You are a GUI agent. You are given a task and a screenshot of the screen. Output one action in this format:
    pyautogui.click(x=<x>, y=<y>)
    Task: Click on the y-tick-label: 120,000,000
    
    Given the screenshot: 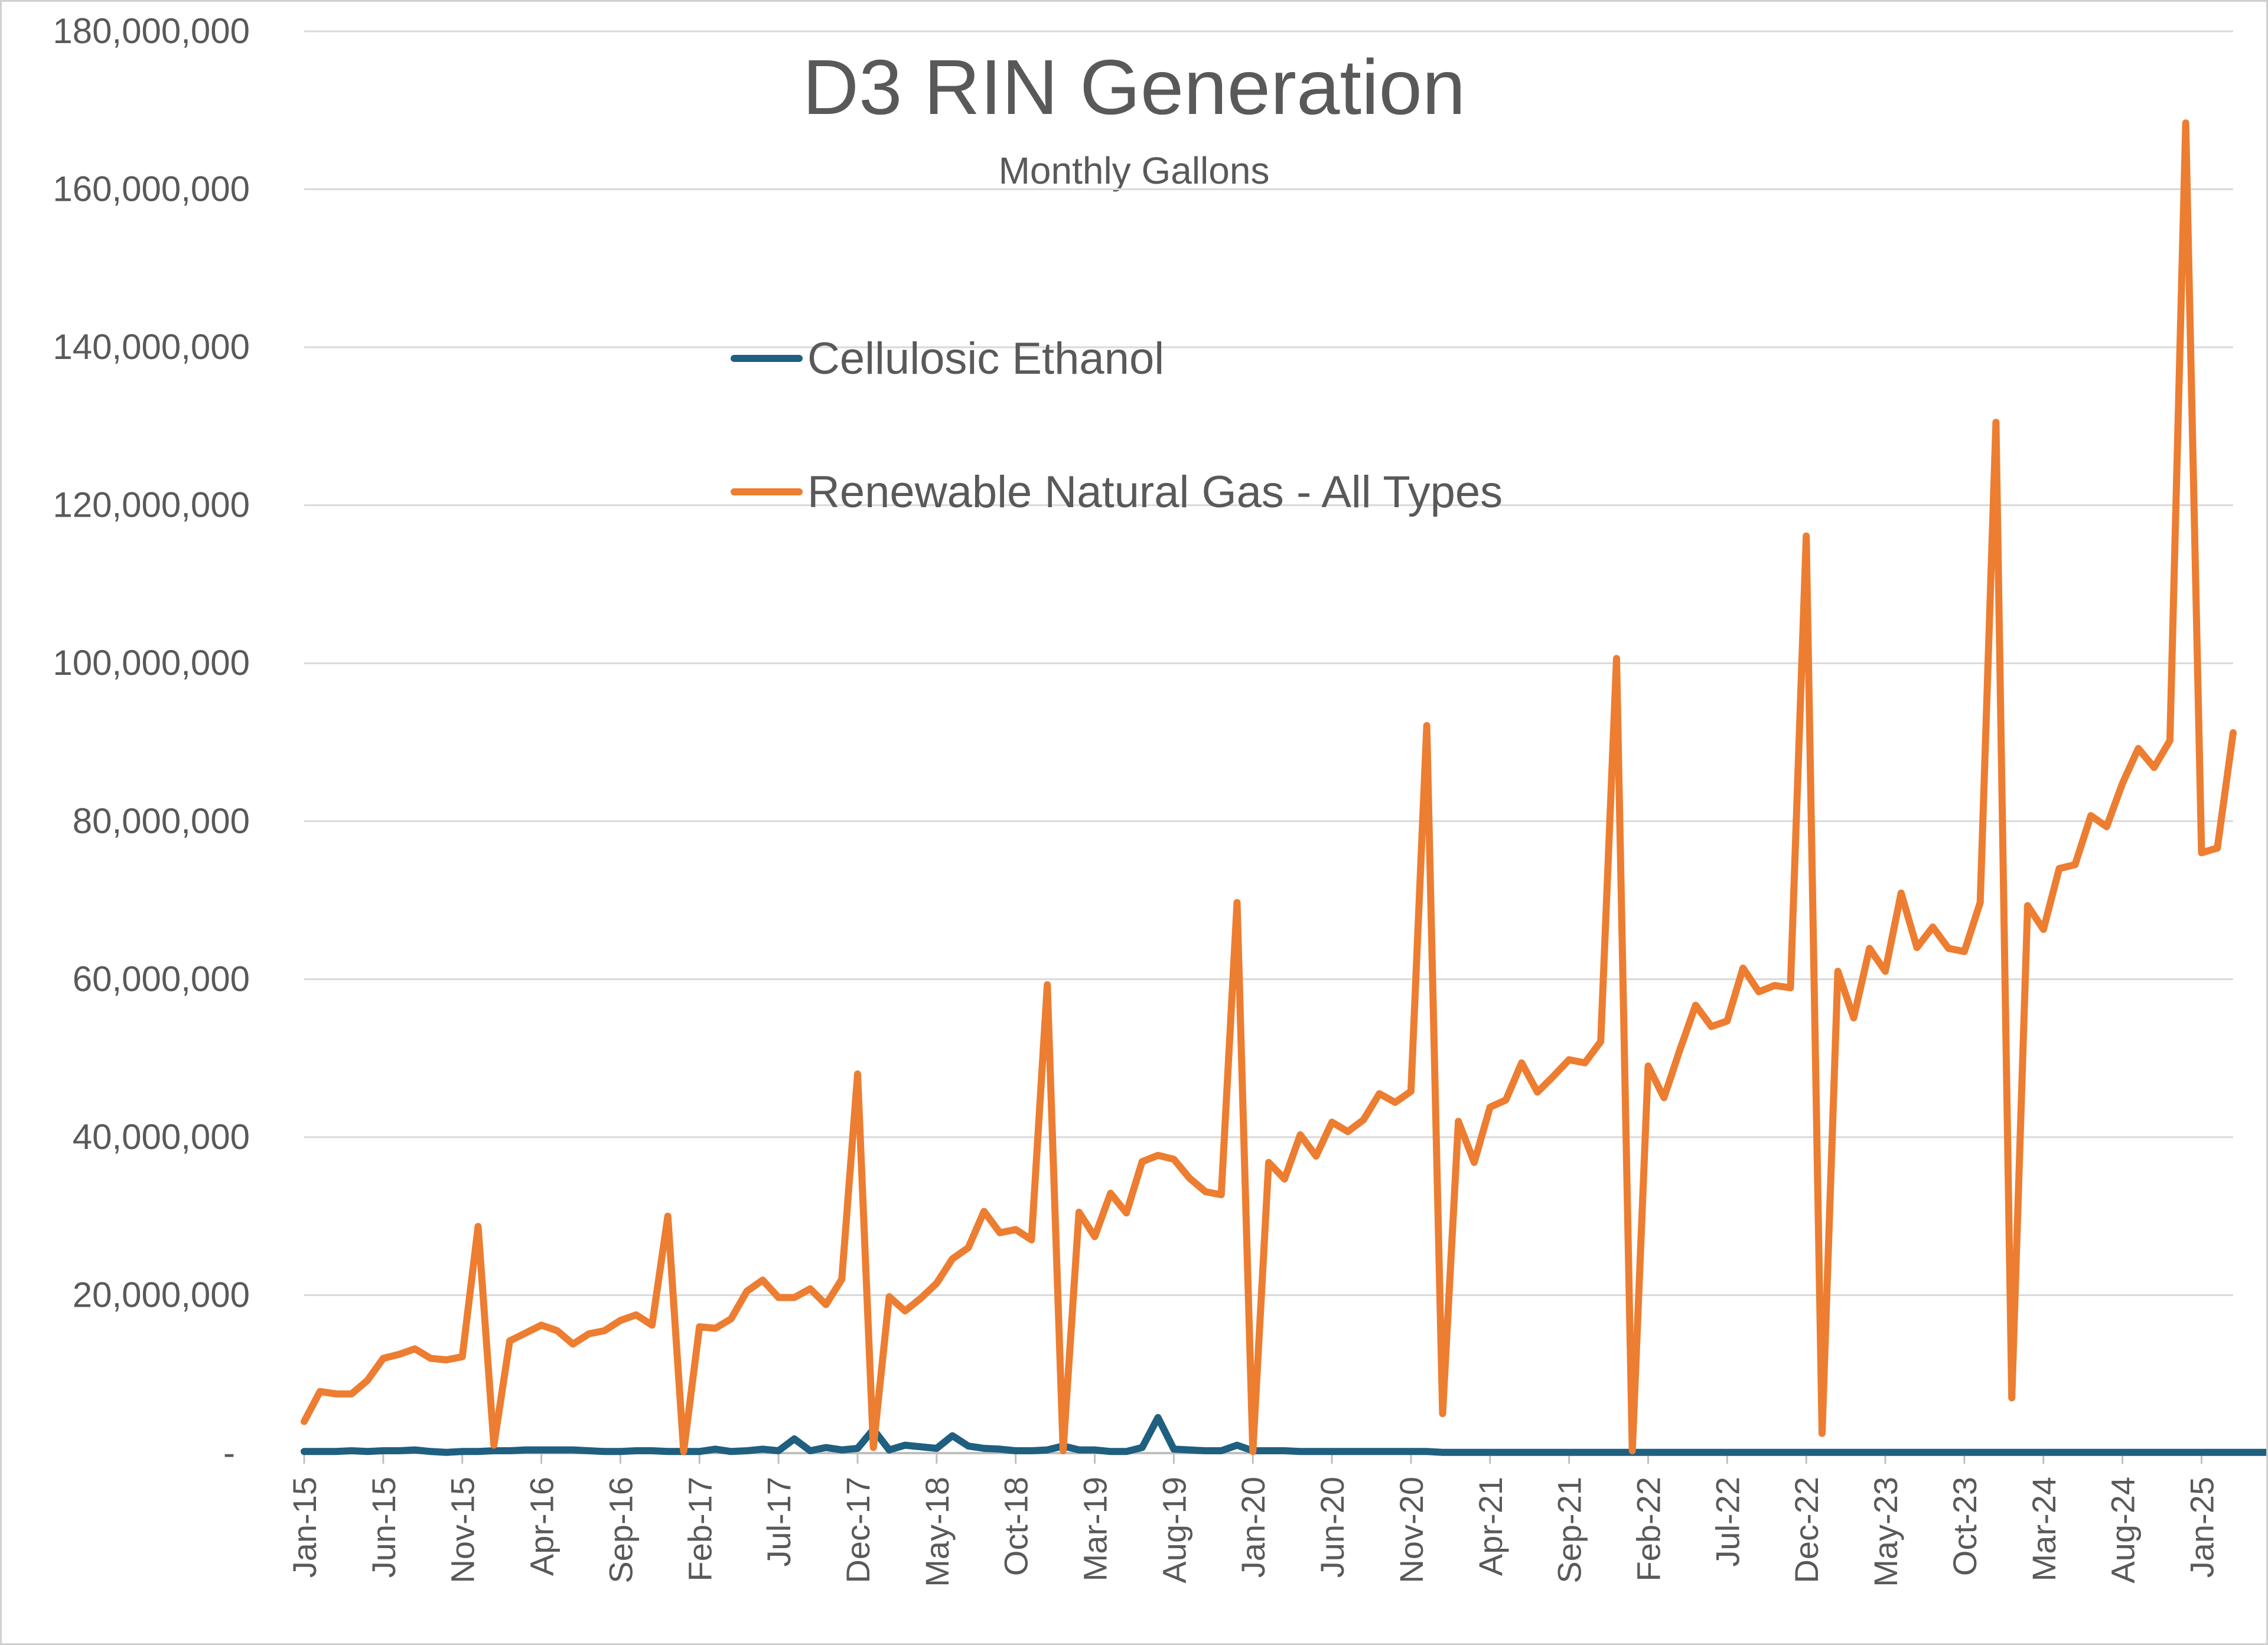 What is the action you would take?
    pyautogui.click(x=151, y=505)
    